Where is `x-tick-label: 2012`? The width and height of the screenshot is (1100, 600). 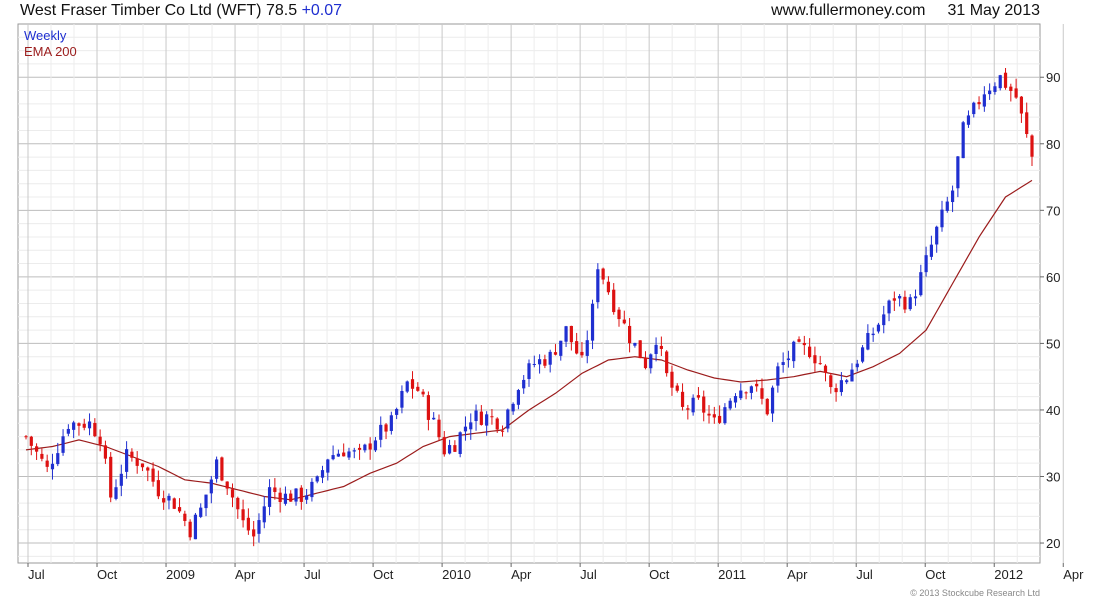
x-tick-label: 2012 is located at coordinates (1008, 574).